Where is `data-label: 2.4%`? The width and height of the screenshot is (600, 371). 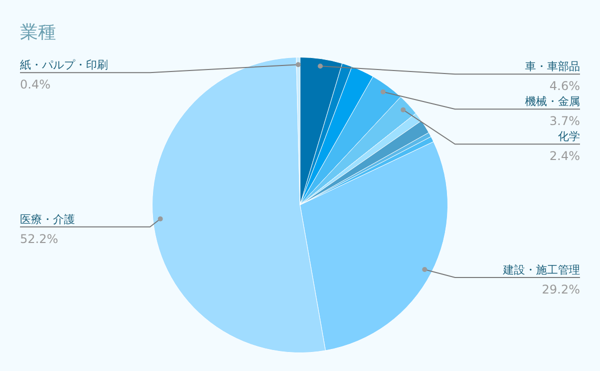
data-label: 2.4% is located at coordinates (565, 156).